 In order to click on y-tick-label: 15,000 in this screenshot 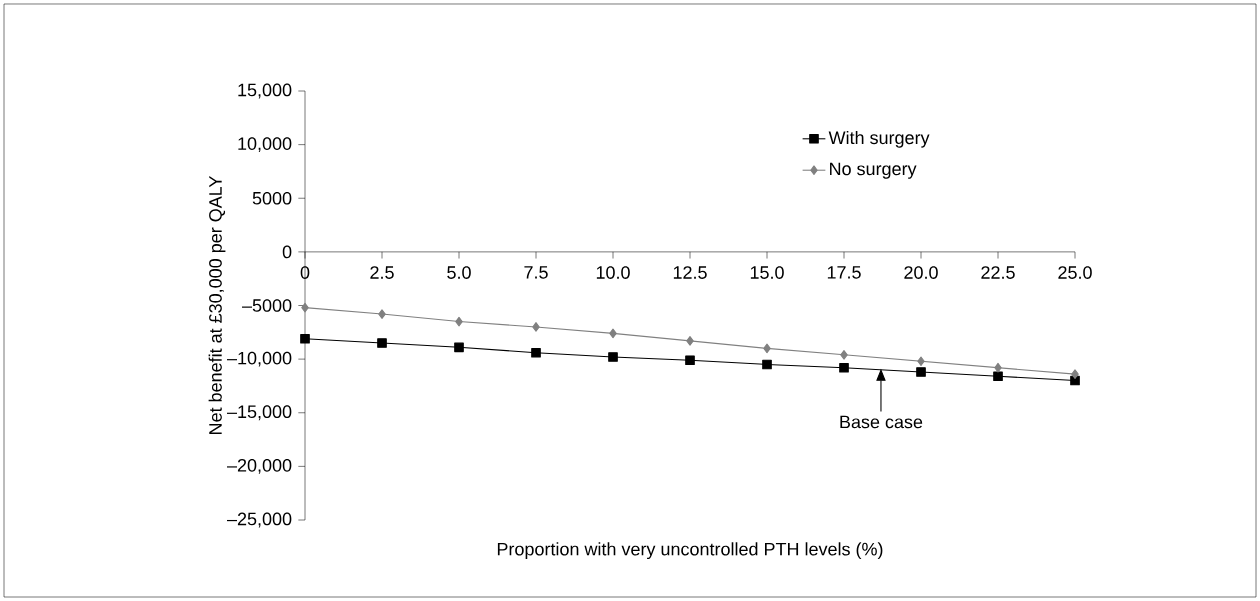, I will do `click(265, 91)`.